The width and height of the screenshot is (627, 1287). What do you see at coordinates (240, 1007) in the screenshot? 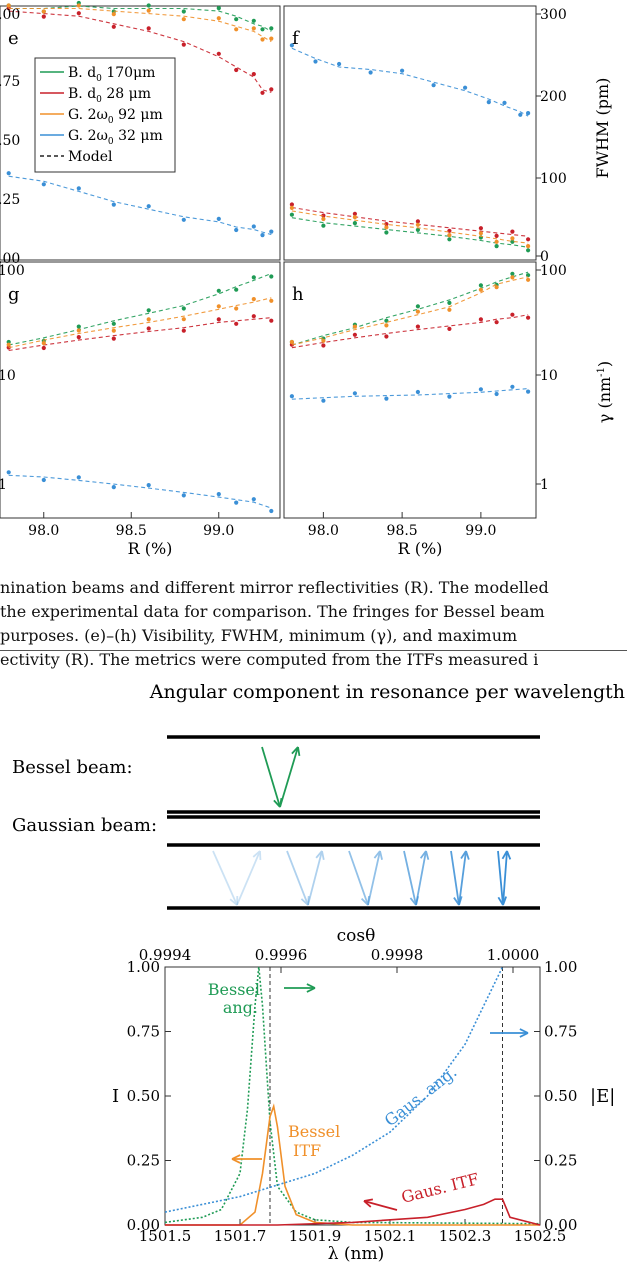
I see `annotation: ang.` at bounding box center [240, 1007].